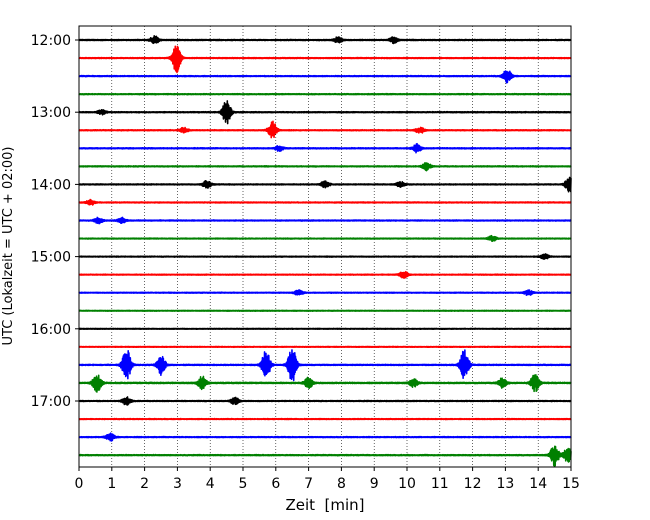  What do you see at coordinates (538, 484) in the screenshot?
I see `x-tick-label: 14` at bounding box center [538, 484].